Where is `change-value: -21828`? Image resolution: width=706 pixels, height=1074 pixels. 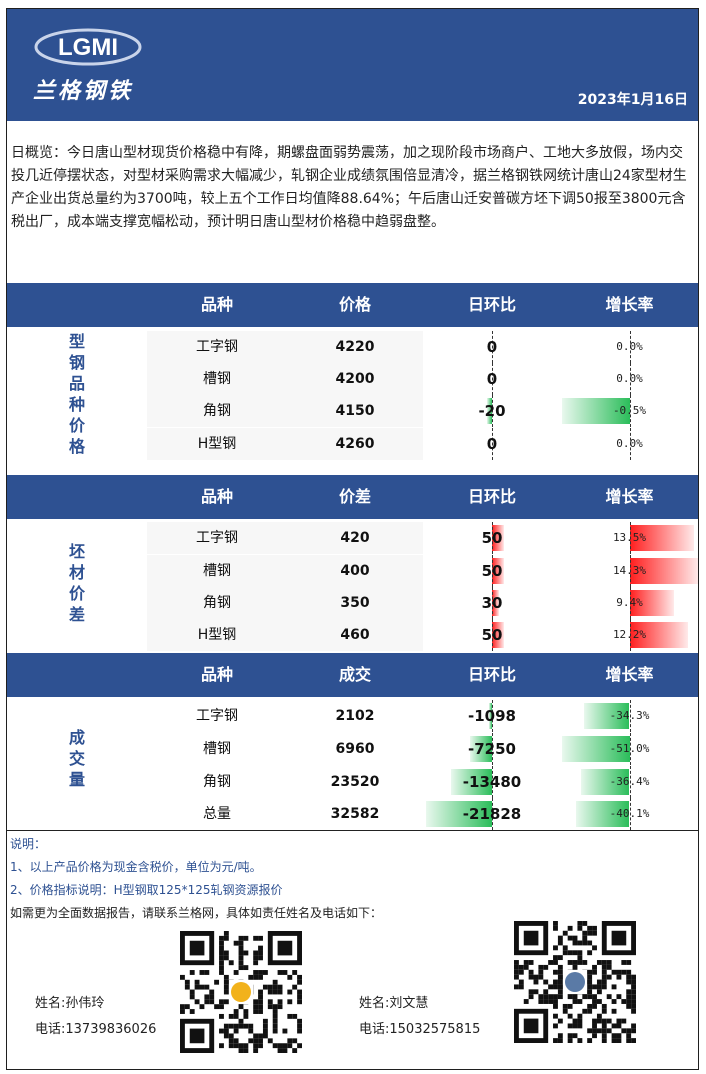
change-value: -21828 is located at coordinates (492, 814).